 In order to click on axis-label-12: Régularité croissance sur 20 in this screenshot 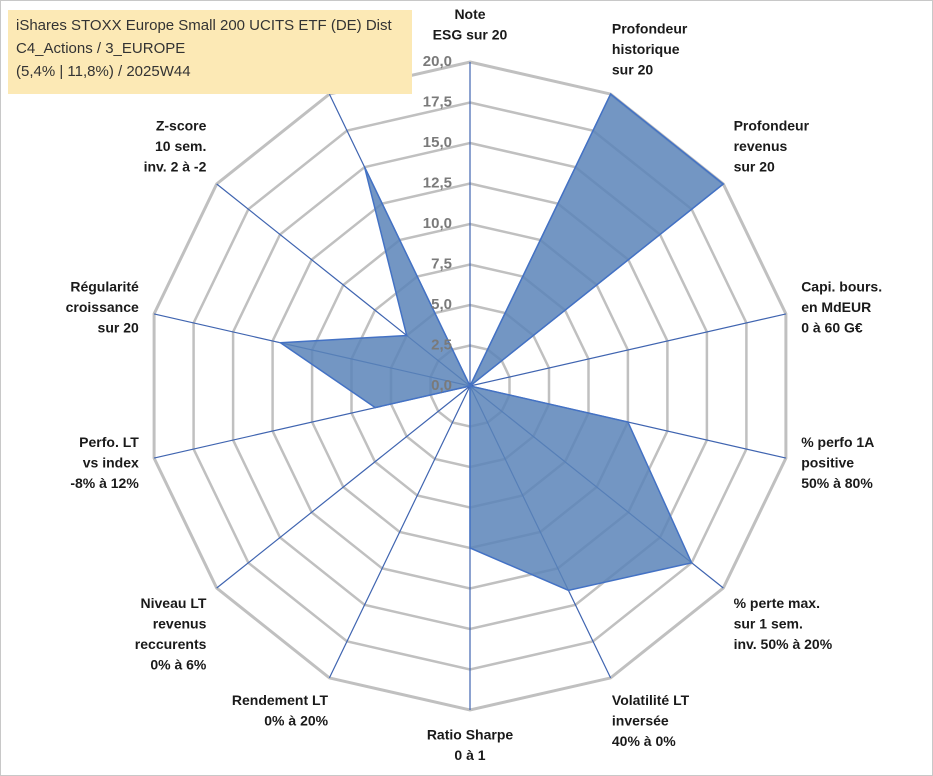, I will do `click(102, 306)`.